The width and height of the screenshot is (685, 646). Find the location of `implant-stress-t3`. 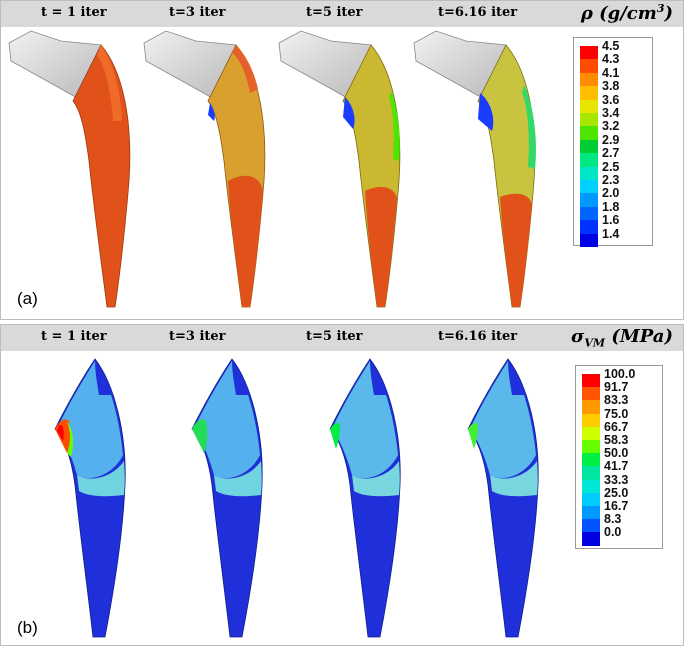

implant-stress-t3 is located at coordinates (227, 498).